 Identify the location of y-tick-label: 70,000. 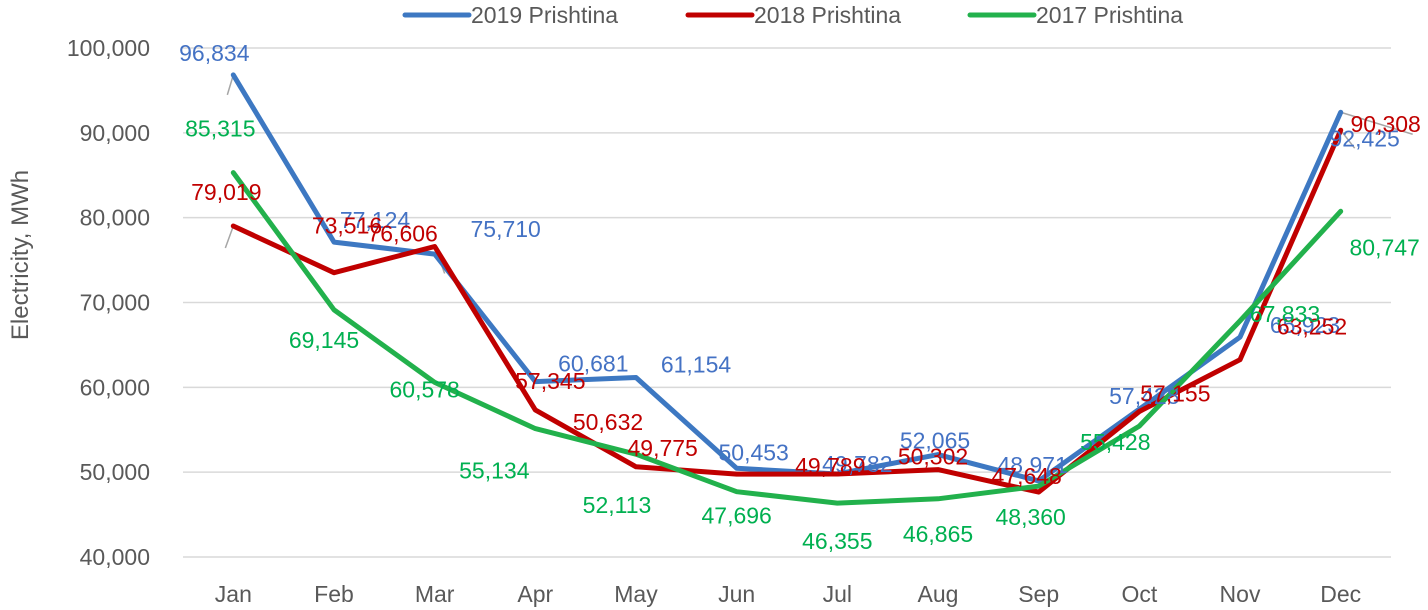
(115, 303).